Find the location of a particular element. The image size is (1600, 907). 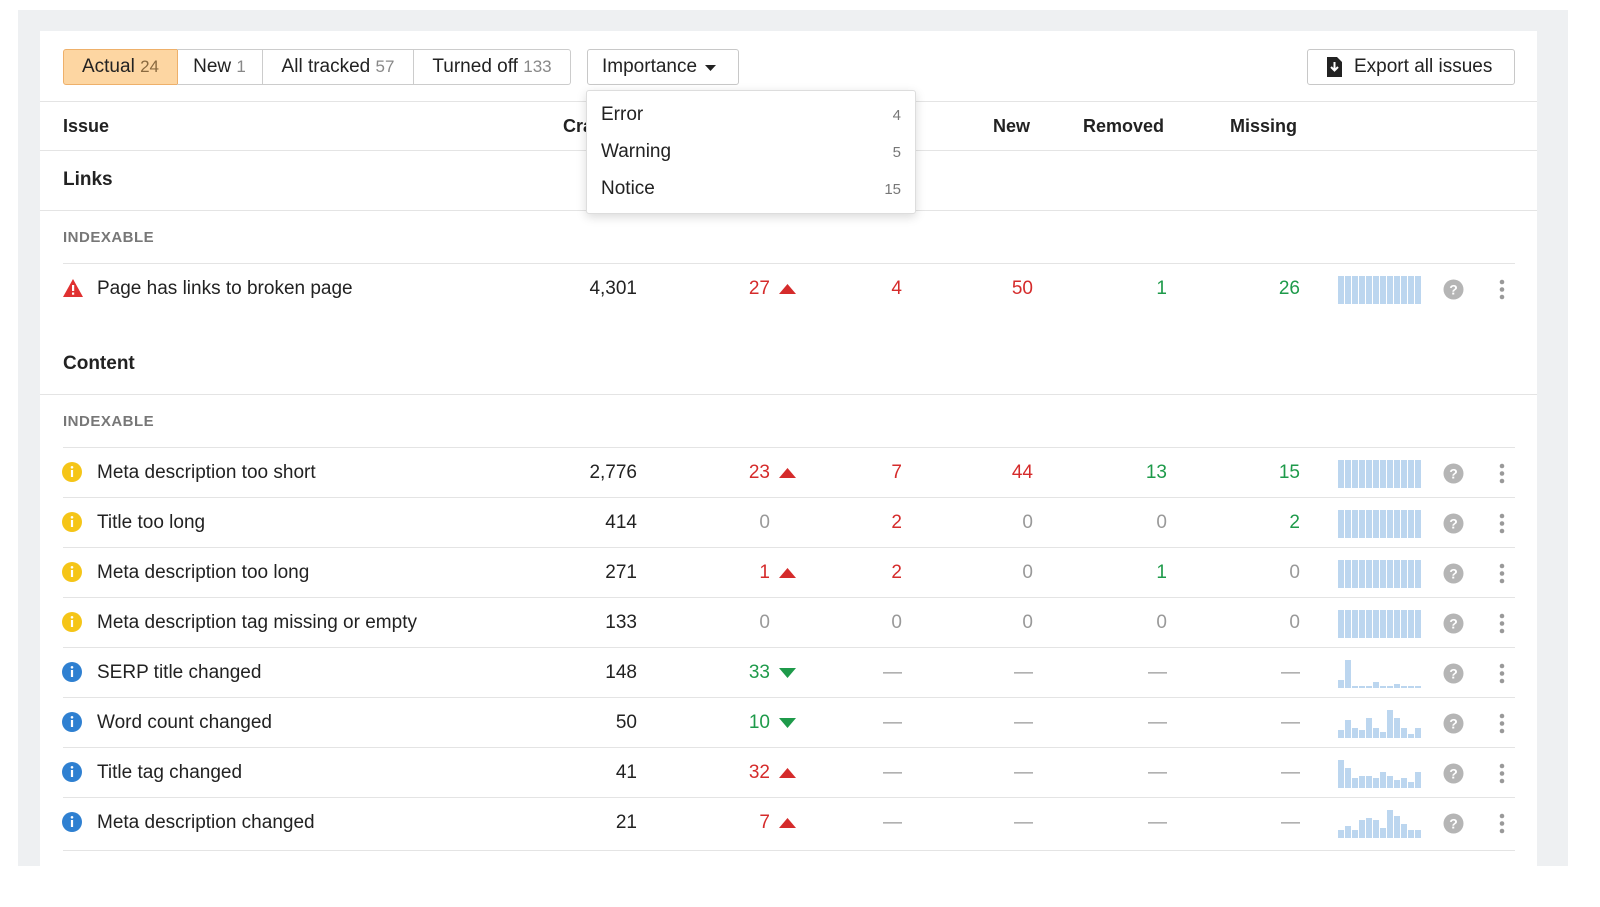

column-header: New is located at coordinates (1011, 126).